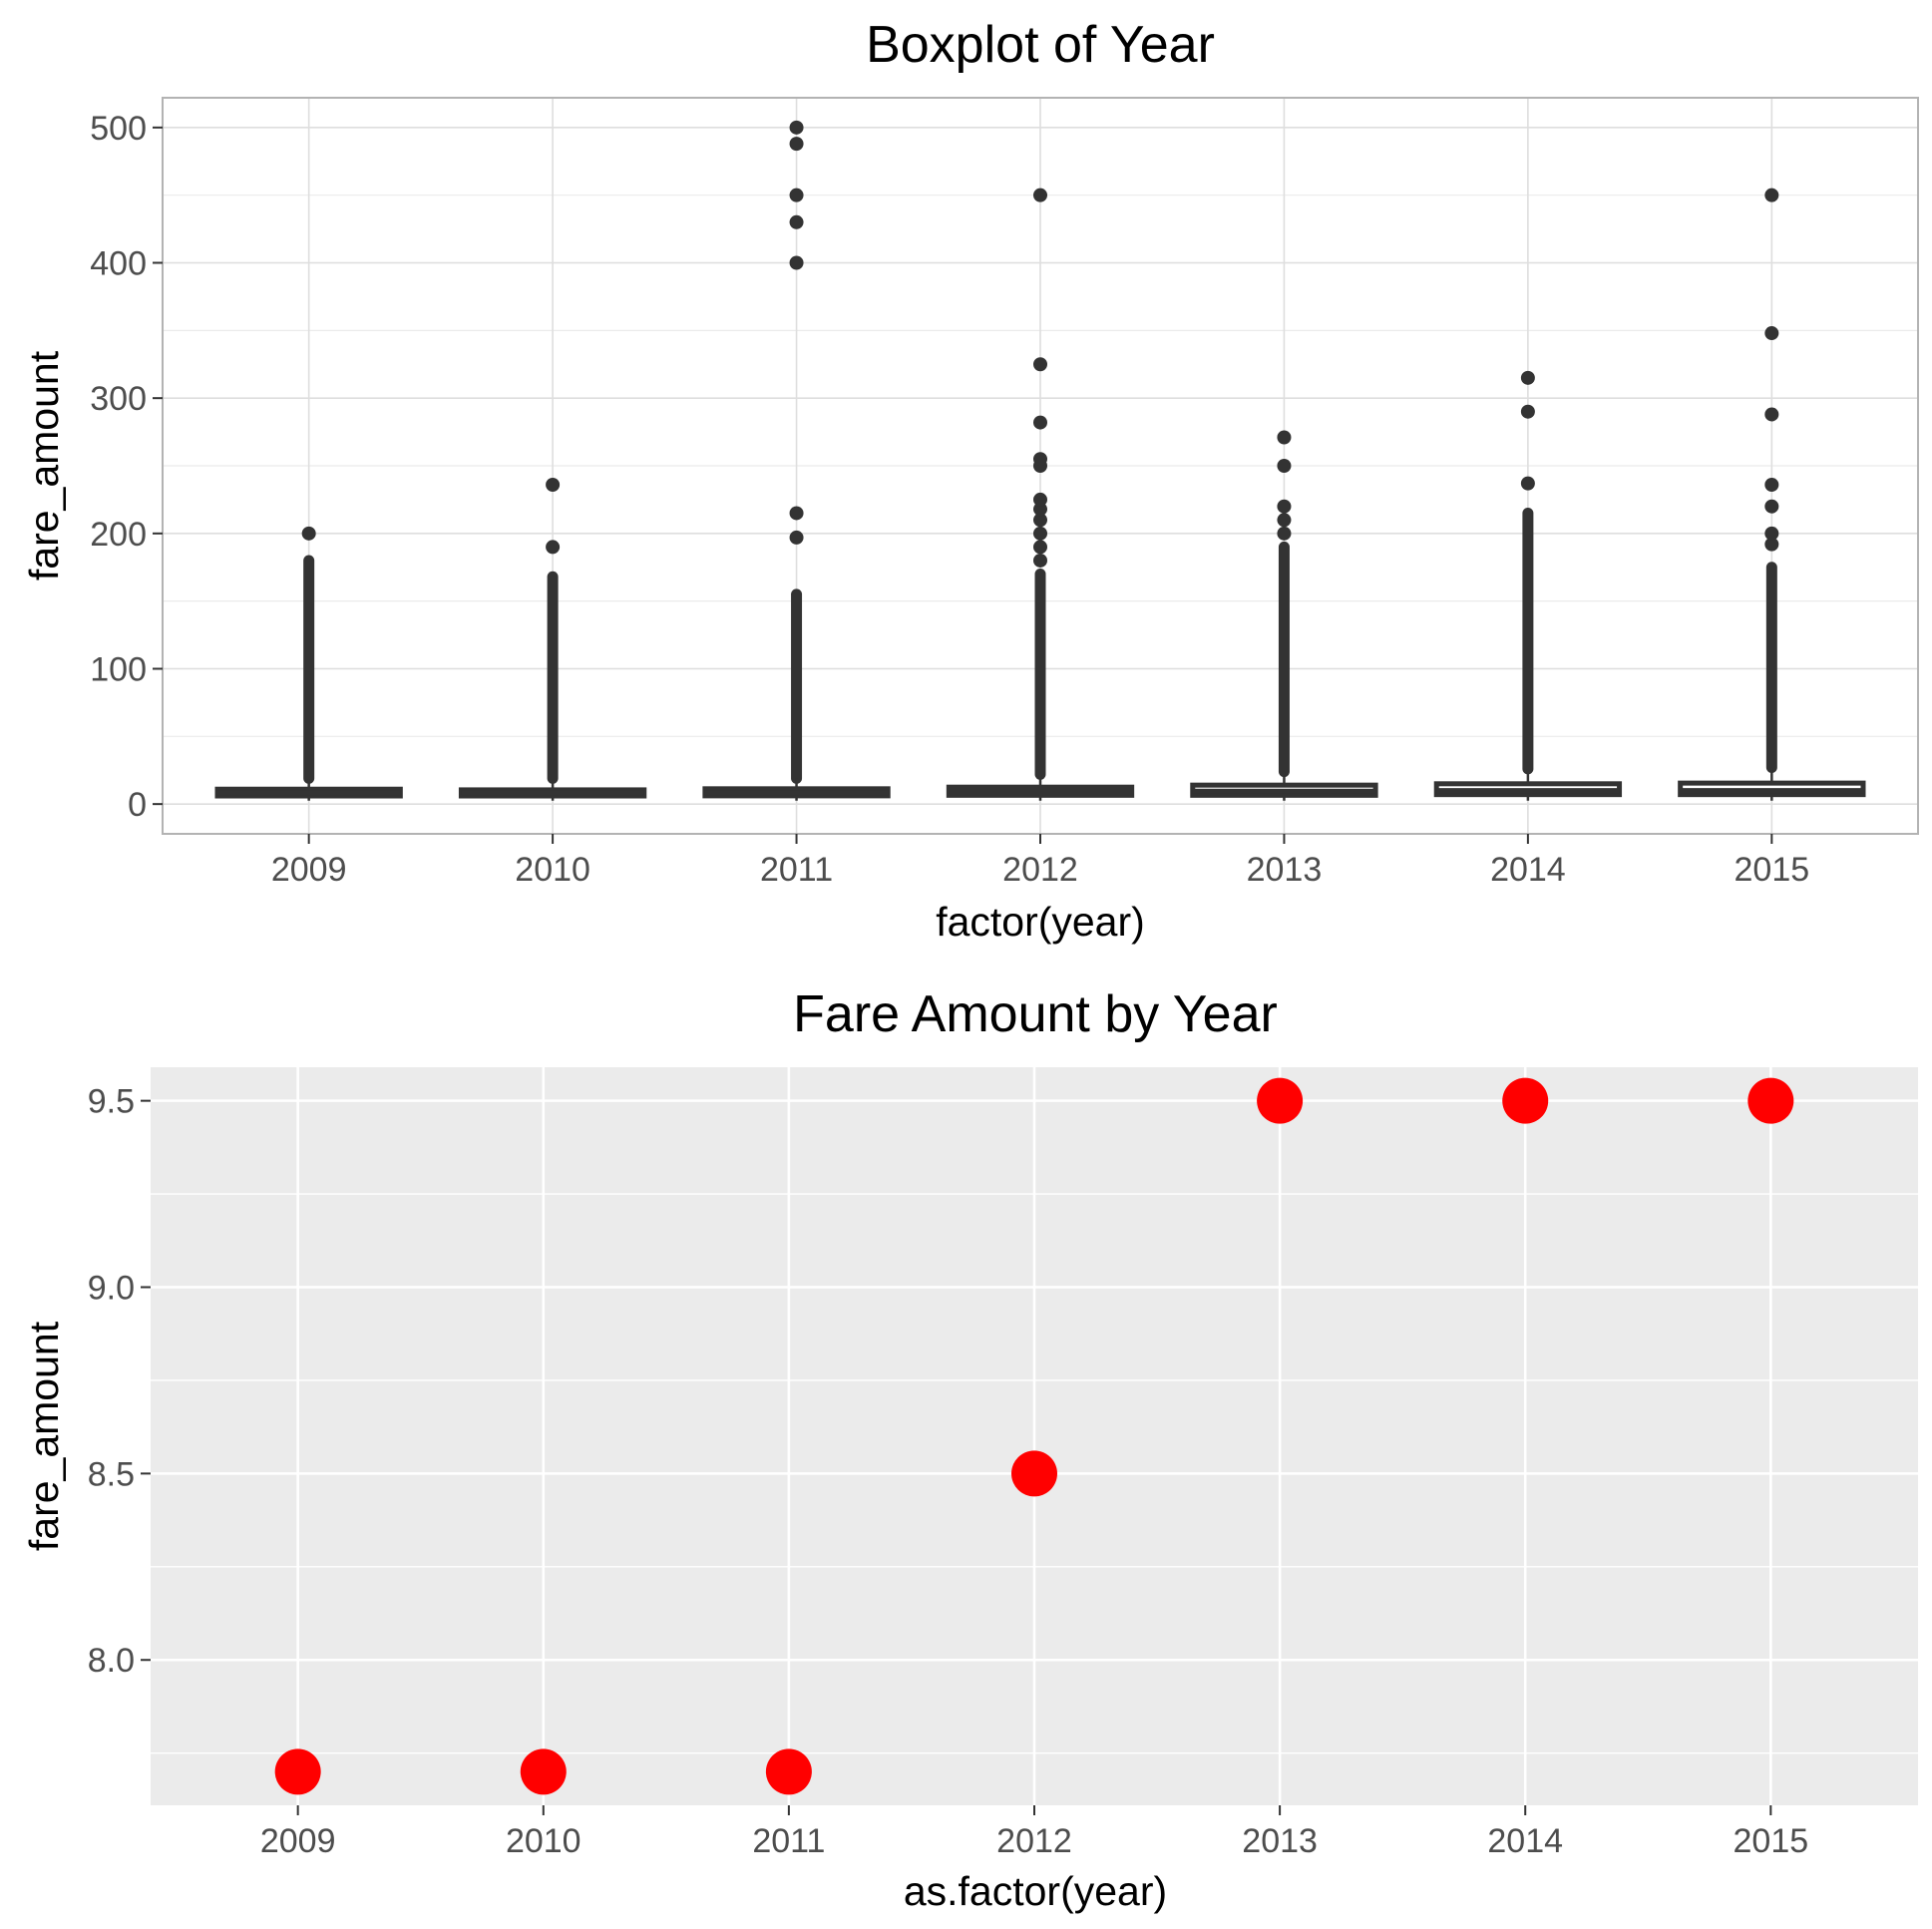  Describe the element at coordinates (298, 1771) in the screenshot. I see `point-2009` at that location.